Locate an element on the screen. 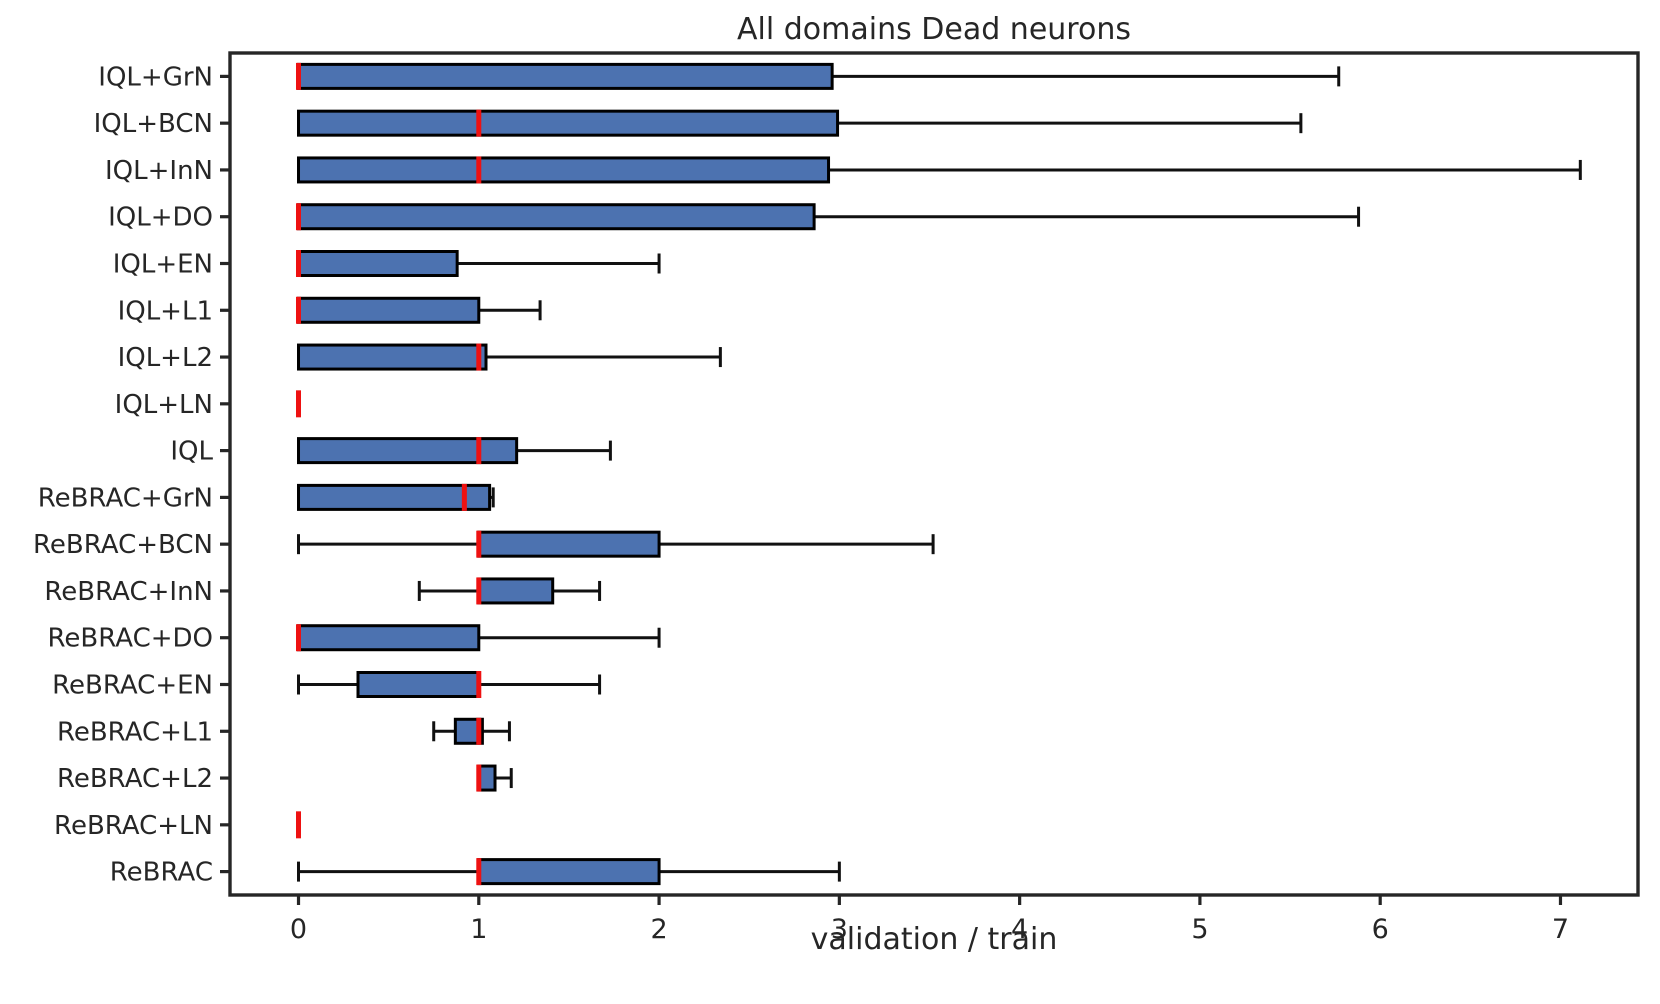  boxplot-row-iql-en: IQL+EN is located at coordinates (387, 265).